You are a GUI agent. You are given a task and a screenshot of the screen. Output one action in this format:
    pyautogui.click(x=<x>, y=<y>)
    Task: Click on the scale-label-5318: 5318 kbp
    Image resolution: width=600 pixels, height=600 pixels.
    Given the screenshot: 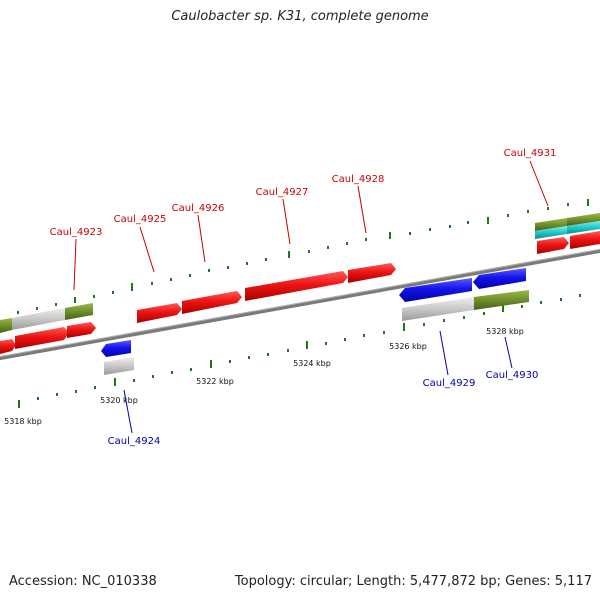 What is the action you would take?
    pyautogui.click(x=23, y=421)
    